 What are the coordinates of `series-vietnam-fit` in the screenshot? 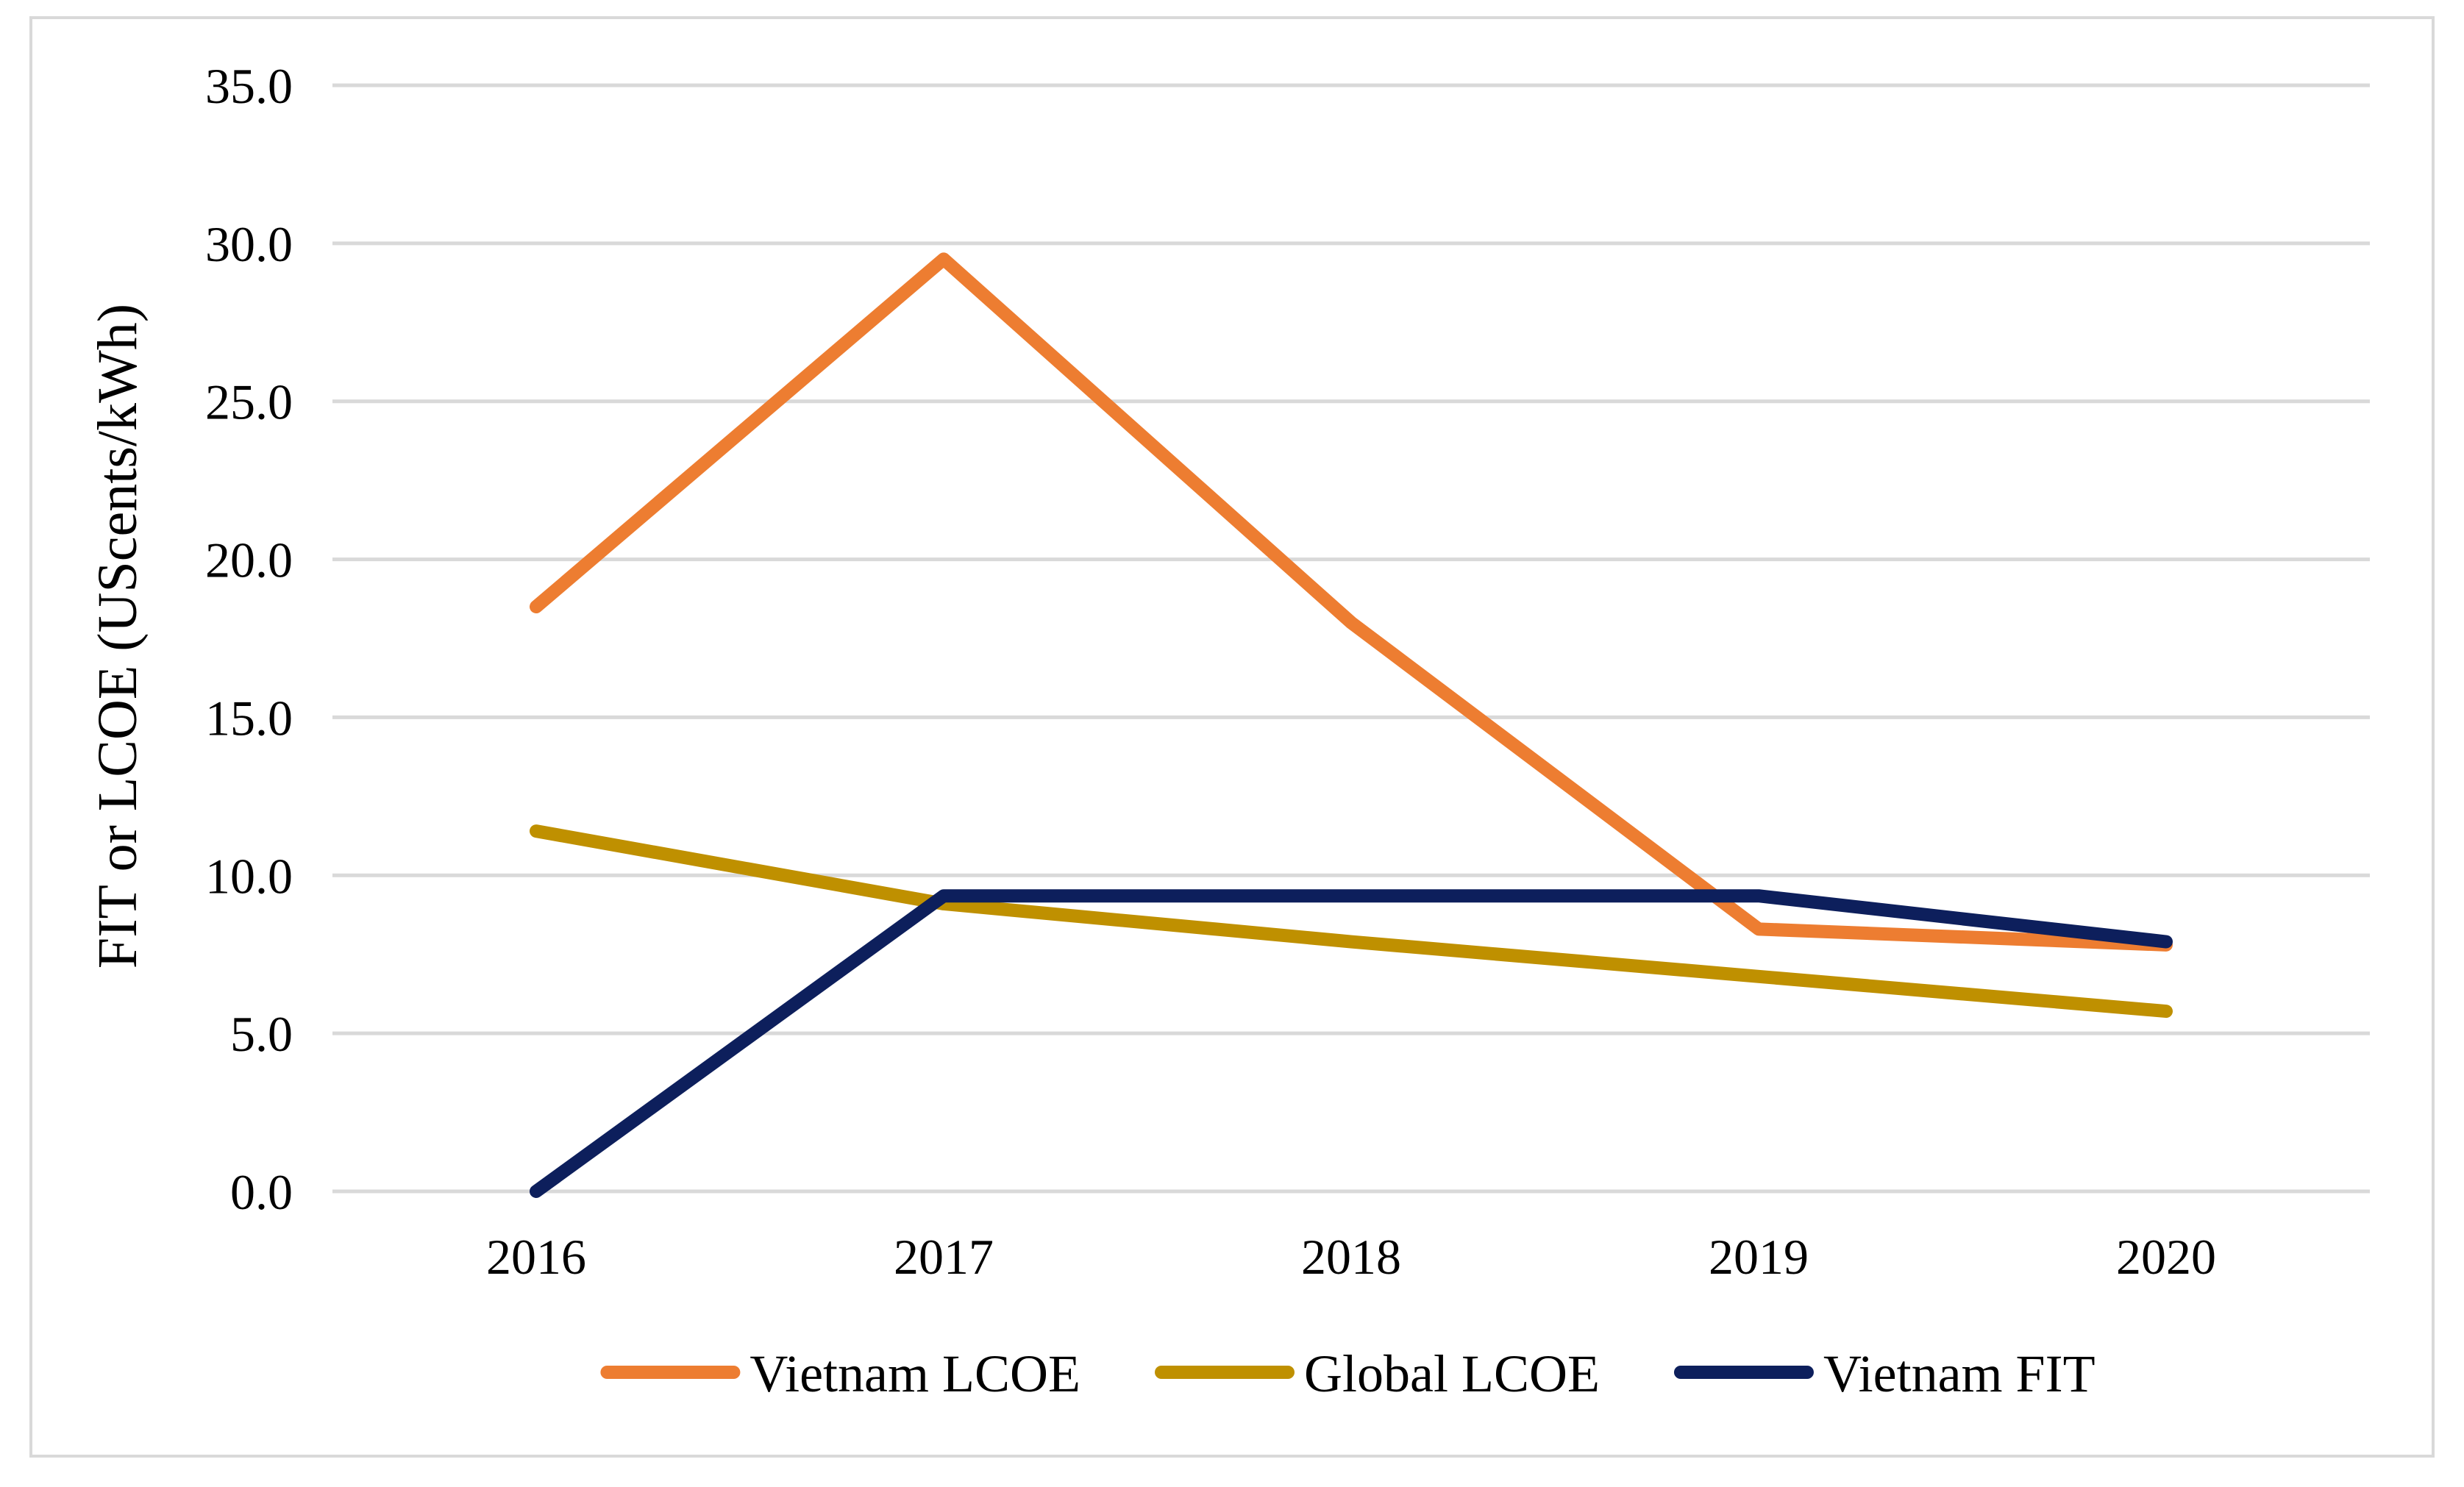 It's located at (1351, 1043).